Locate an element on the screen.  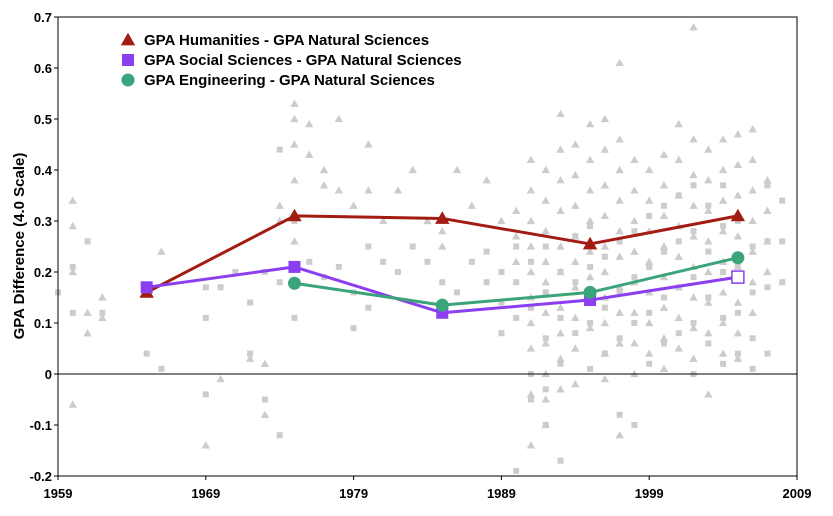
x-tick-label: 1989 is located at coordinates (501, 493).